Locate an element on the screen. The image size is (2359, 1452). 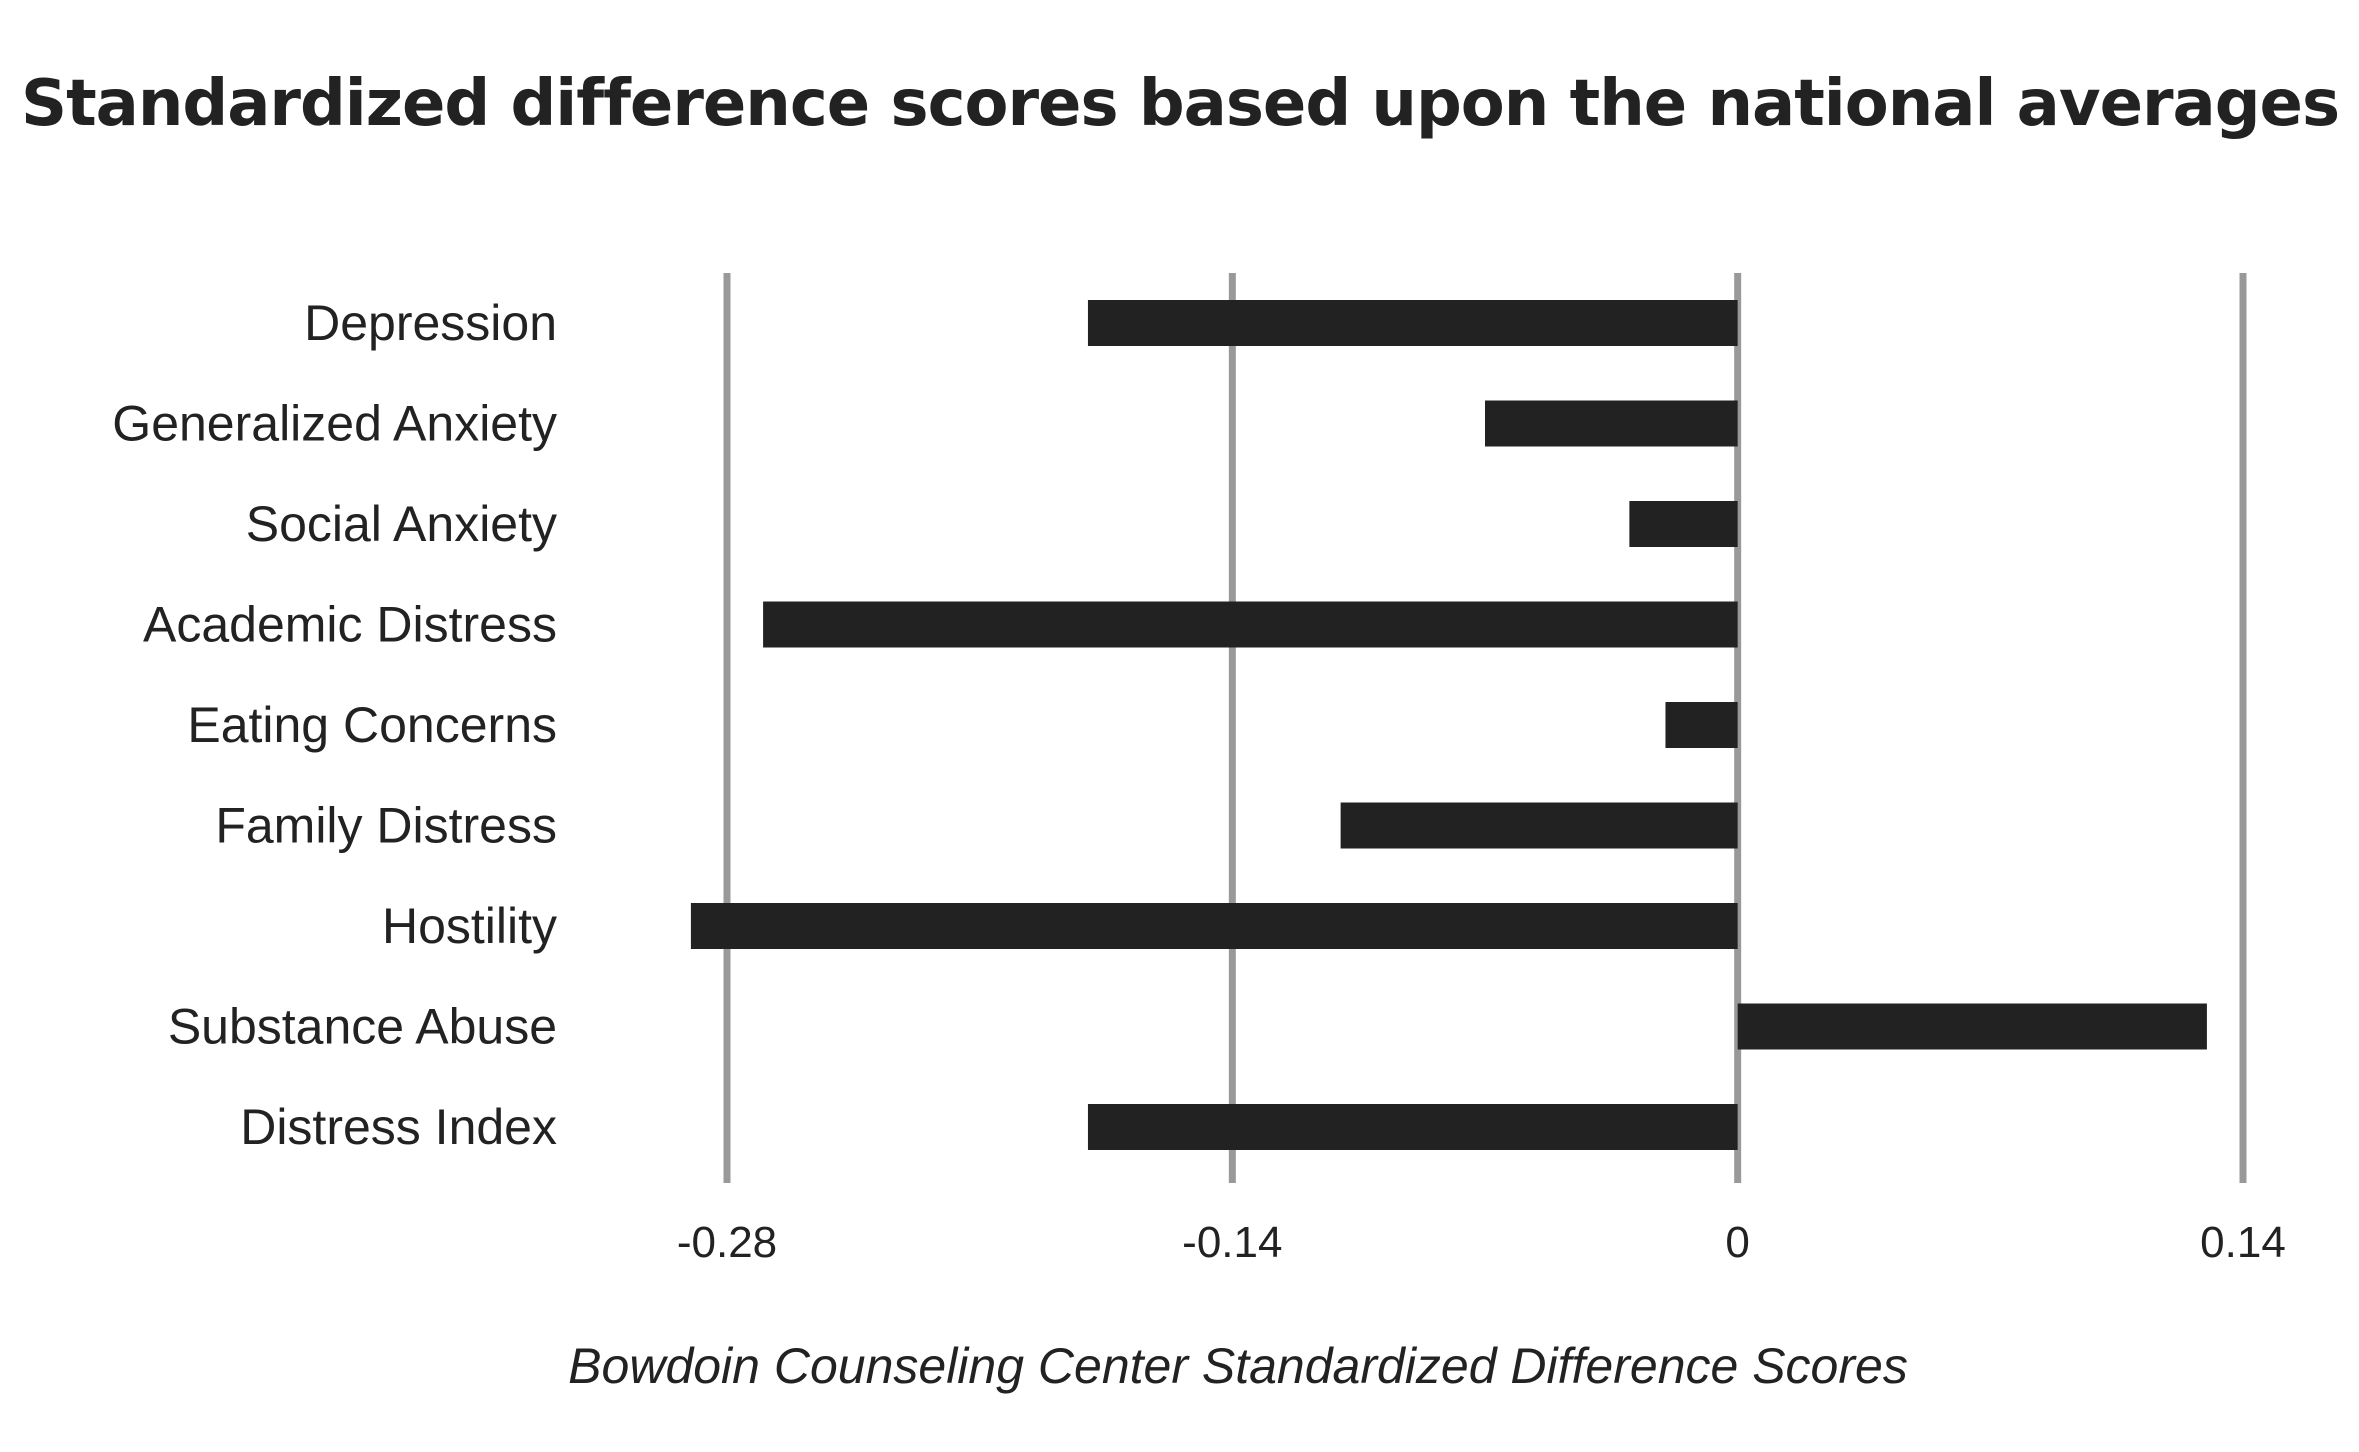
category-label: Hostility is located at coordinates (469, 926).